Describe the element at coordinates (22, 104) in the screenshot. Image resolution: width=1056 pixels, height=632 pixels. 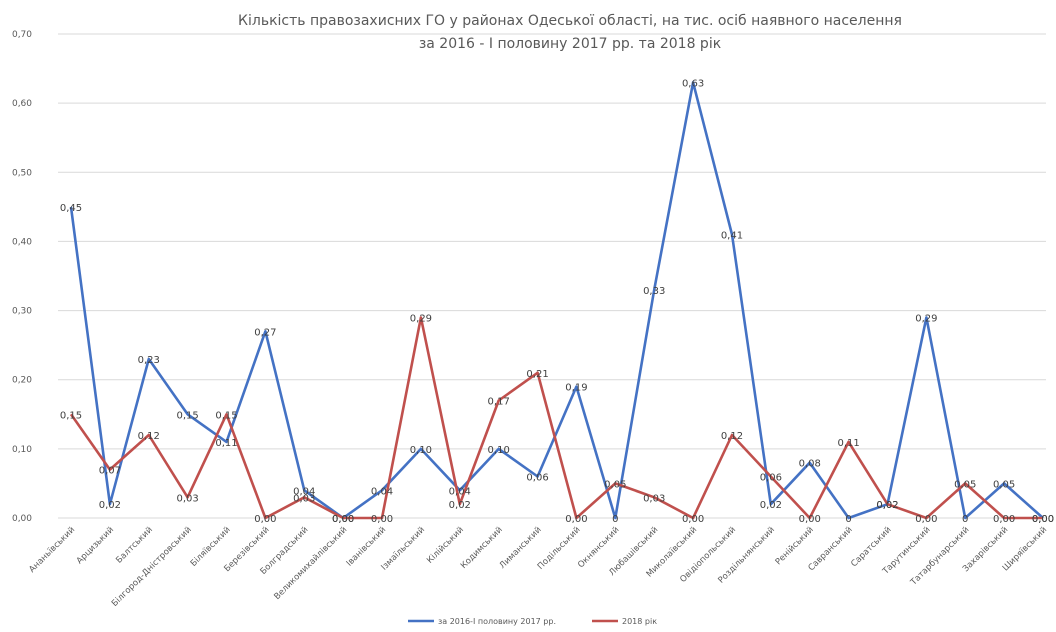
I see `y-tick-label: 0,60` at that location.